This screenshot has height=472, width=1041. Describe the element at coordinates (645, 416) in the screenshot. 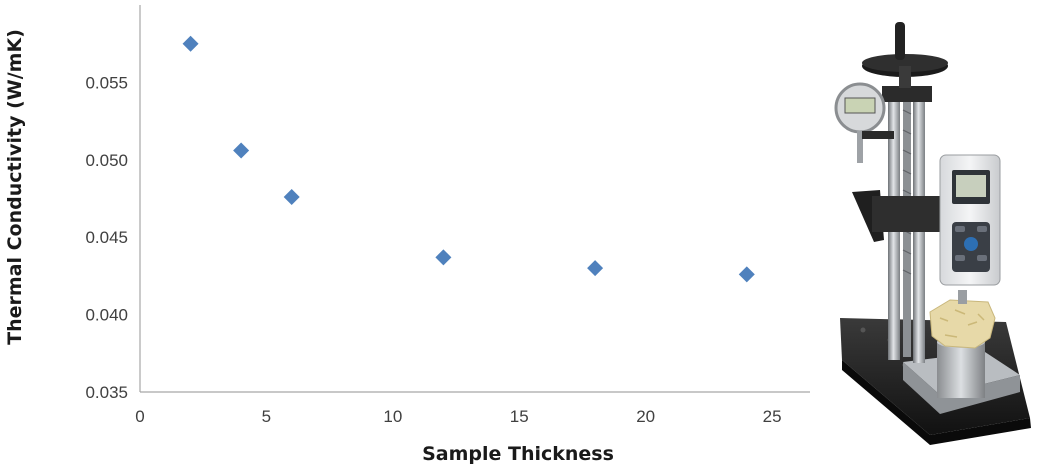

I see `x-tick-label: 20` at that location.